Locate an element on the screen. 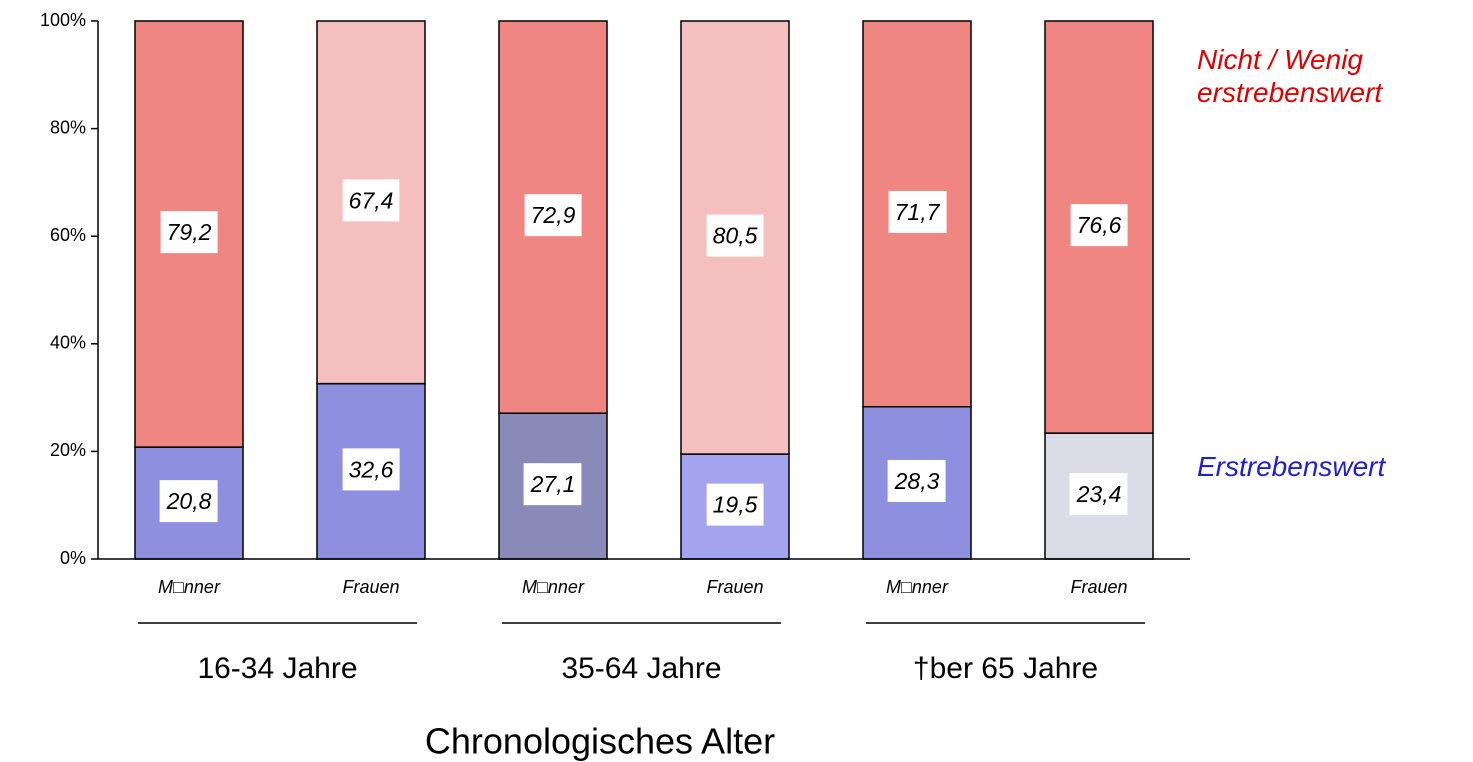 Image resolution: width=1473 pixels, height=762 pixels. y-tick-label: 0% is located at coordinates (73, 558).